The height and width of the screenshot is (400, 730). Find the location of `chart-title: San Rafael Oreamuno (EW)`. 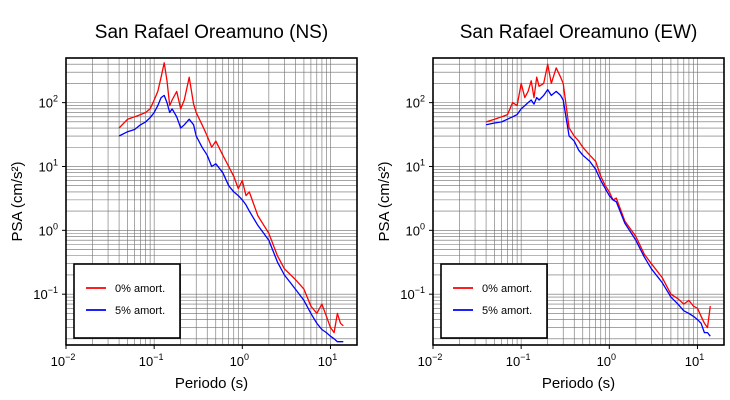

chart-title: San Rafael Oreamuno (EW) is located at coordinates (579, 32).